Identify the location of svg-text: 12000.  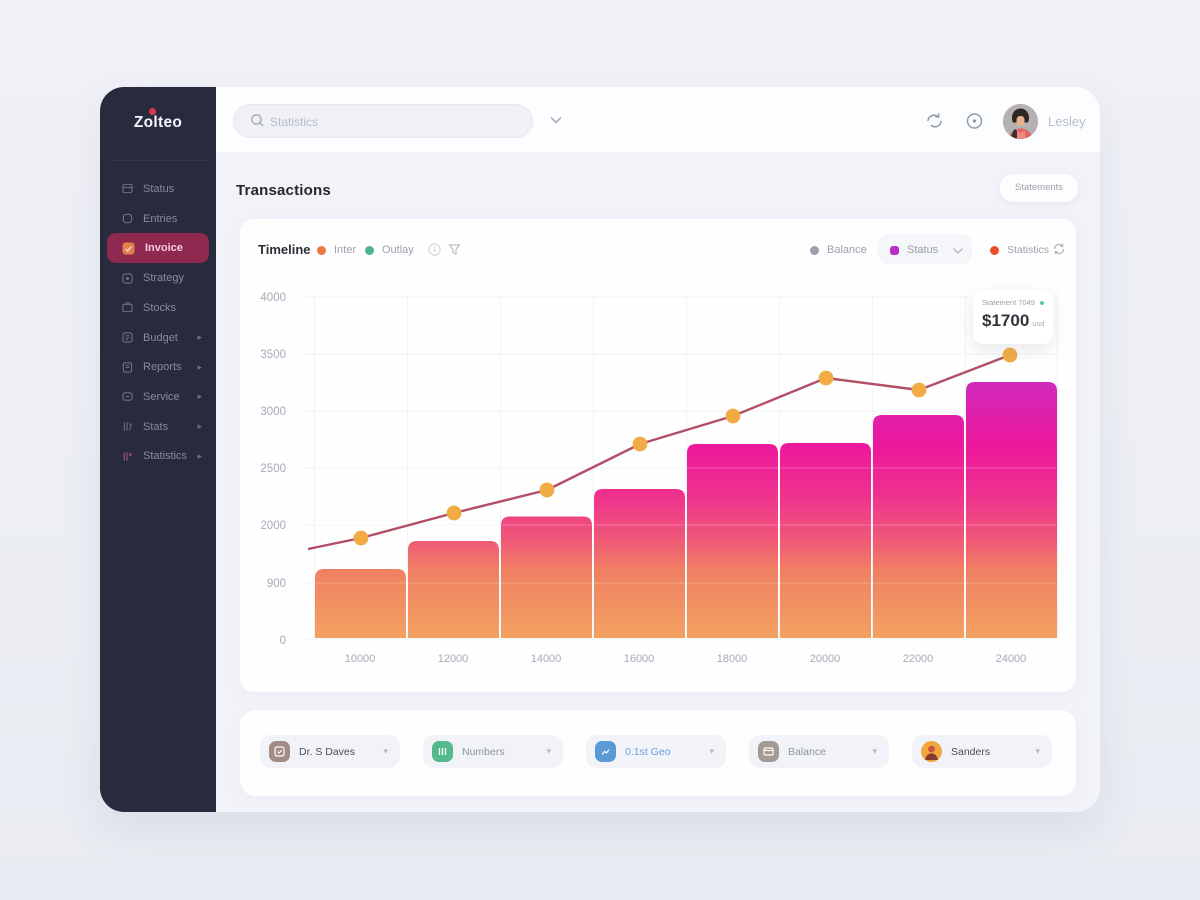
(453, 659).